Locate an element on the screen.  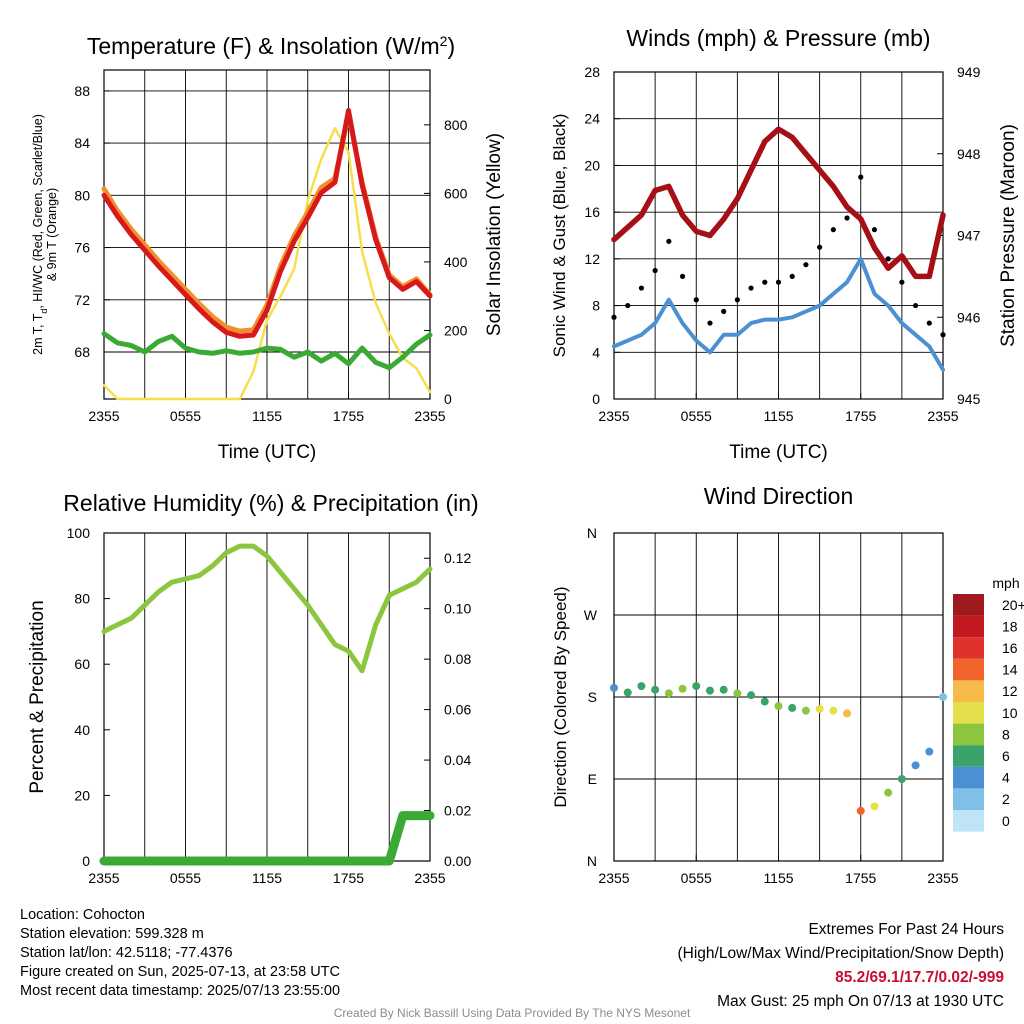
legend-label: 12 is located at coordinates (1010, 691).